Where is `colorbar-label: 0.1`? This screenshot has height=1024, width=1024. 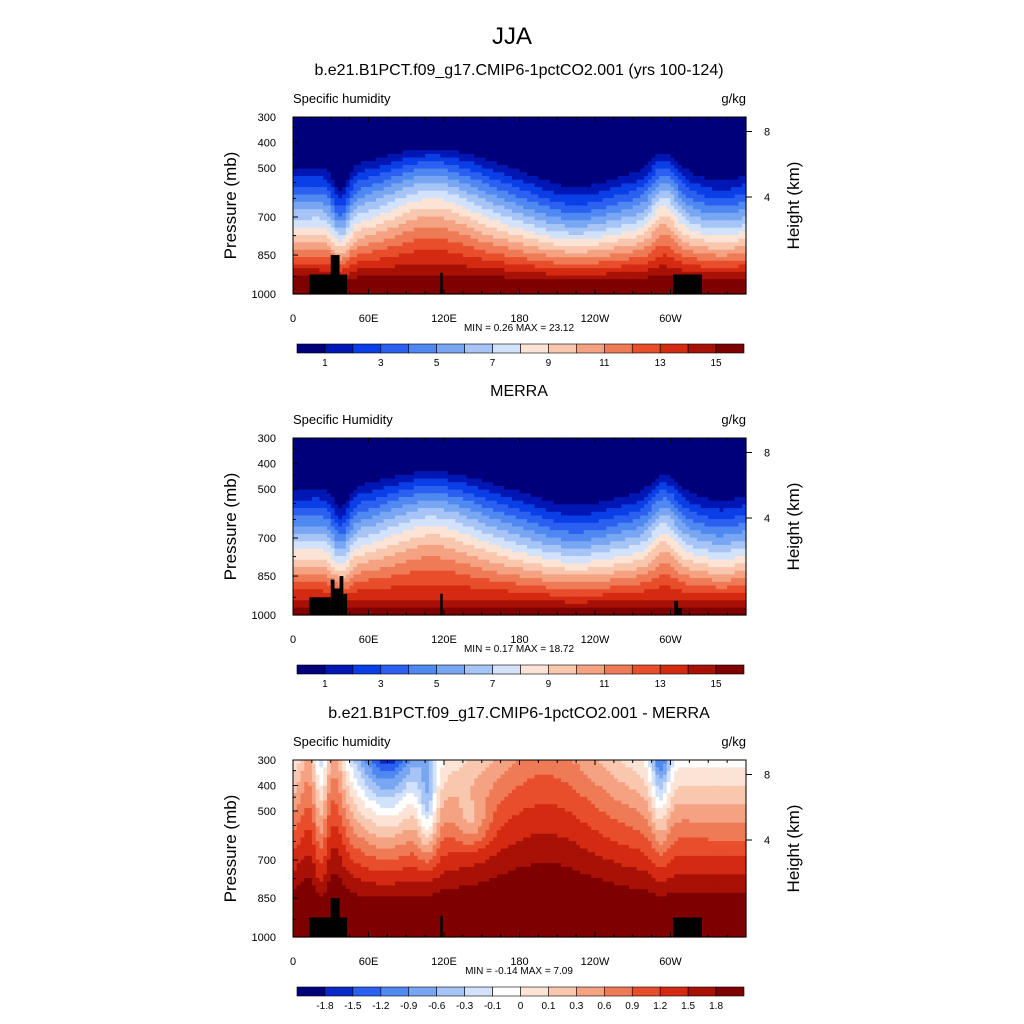 colorbar-label: 0.1 is located at coordinates (548, 1006).